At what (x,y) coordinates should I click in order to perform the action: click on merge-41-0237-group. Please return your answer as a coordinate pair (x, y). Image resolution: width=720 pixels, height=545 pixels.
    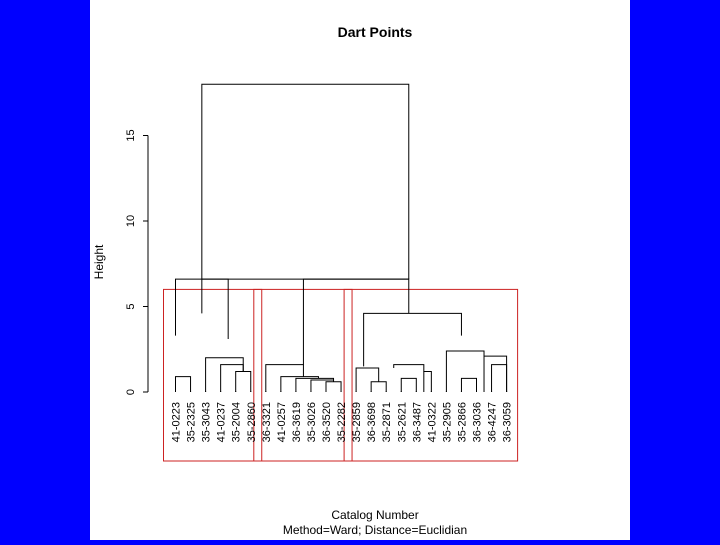
    Looking at the image, I should click on (232, 378).